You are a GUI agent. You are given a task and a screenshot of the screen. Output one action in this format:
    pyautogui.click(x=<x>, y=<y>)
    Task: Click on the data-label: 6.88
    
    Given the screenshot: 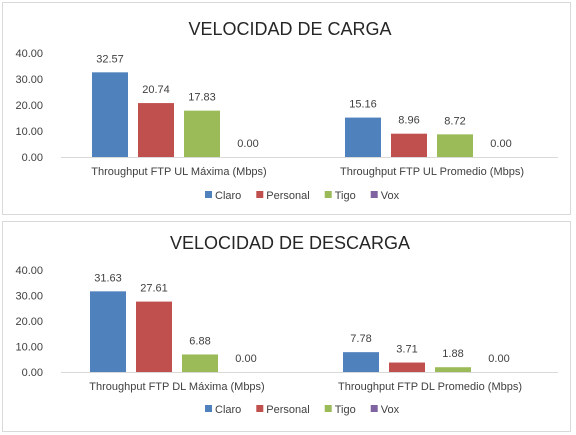 What is the action you would take?
    pyautogui.click(x=199, y=341)
    